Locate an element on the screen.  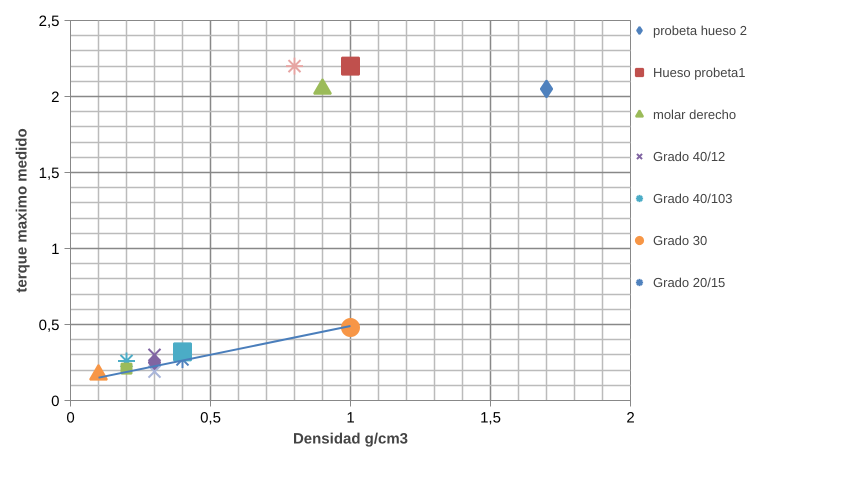
x-axis-title: Densidad g/cm3 is located at coordinates (350, 439).